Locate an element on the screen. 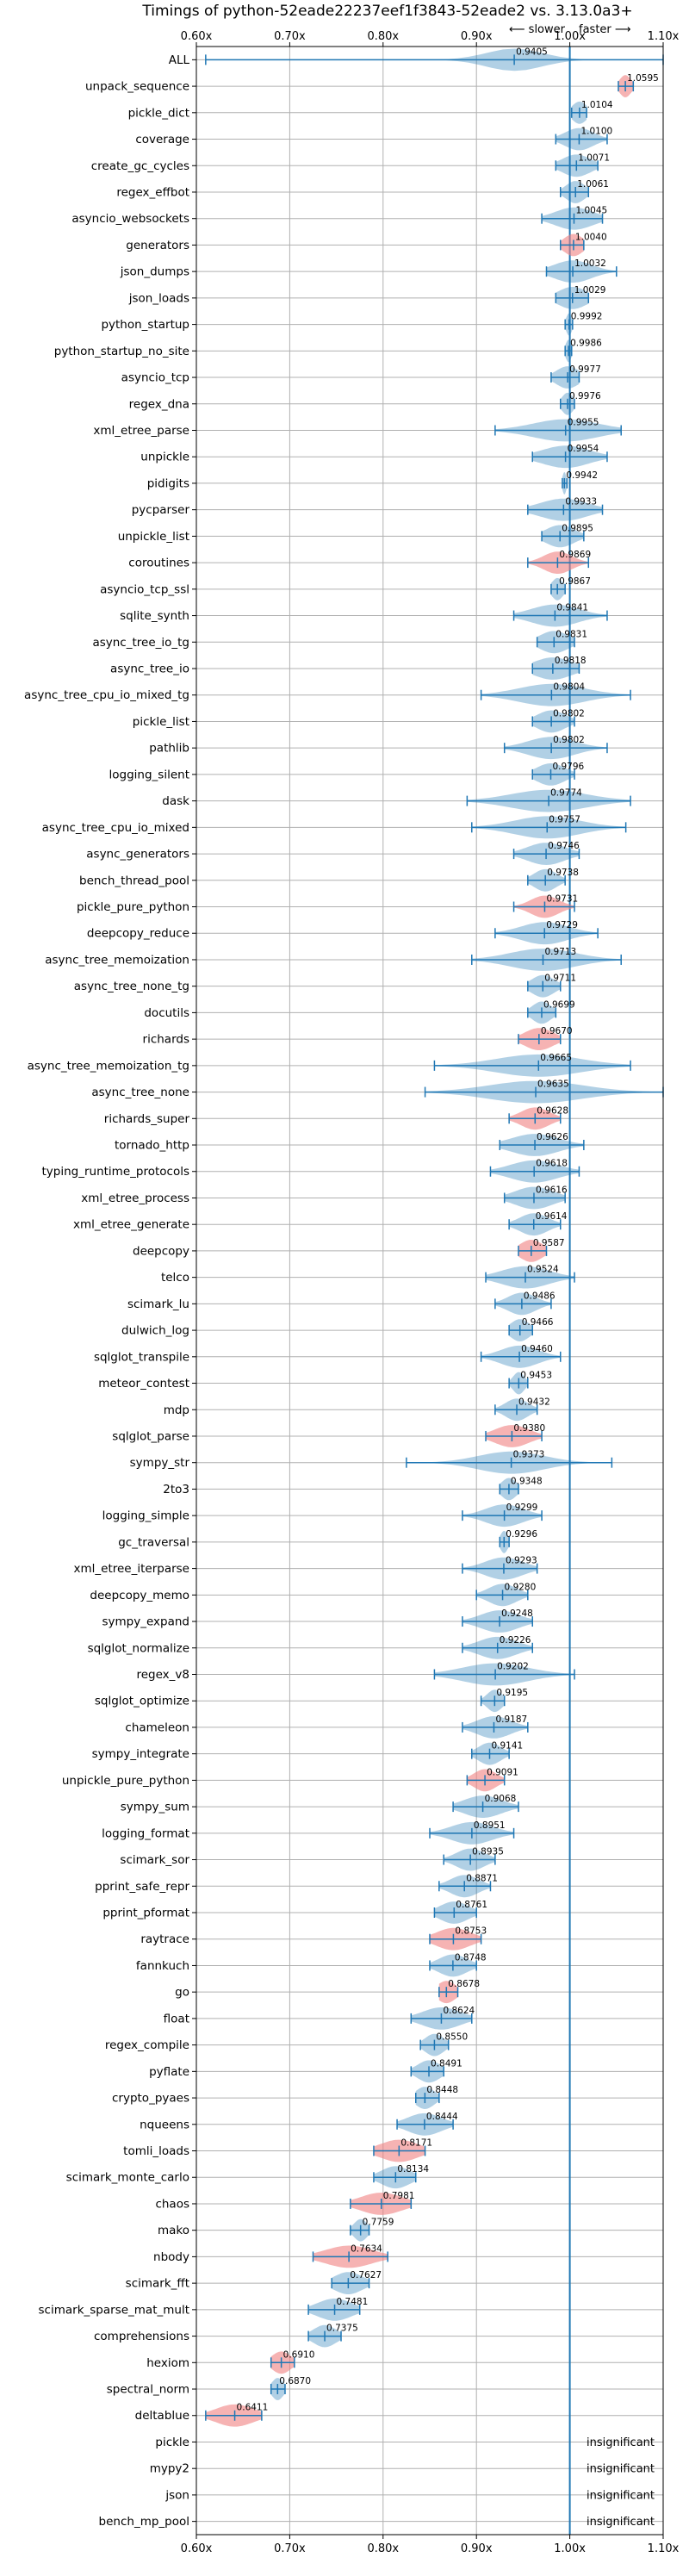  value-label: 0.9699 is located at coordinates (559, 1004).